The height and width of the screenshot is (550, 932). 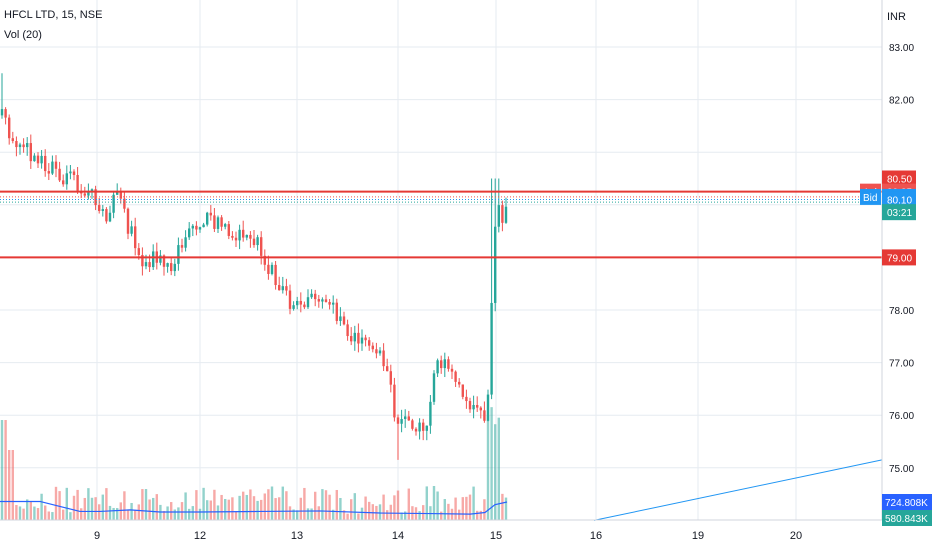 What do you see at coordinates (53, 15) in the screenshot?
I see `symbol-legend: HFCL LTD, 15, NSE` at bounding box center [53, 15].